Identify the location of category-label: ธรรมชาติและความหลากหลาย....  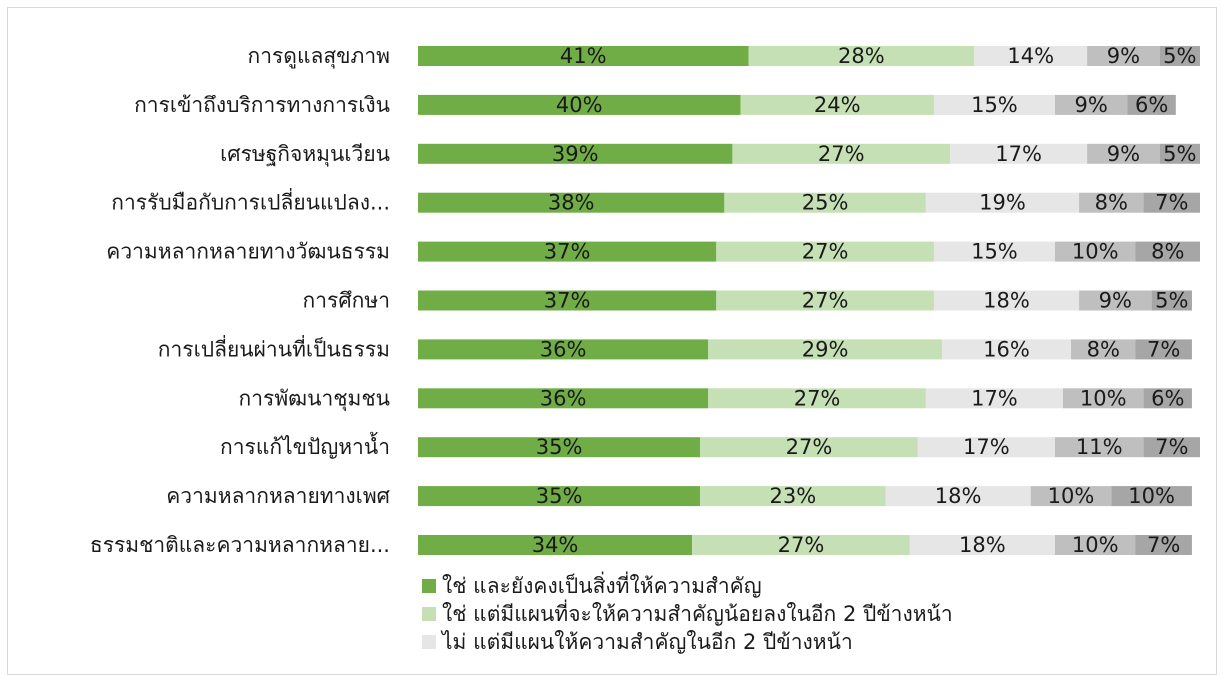
(240, 545).